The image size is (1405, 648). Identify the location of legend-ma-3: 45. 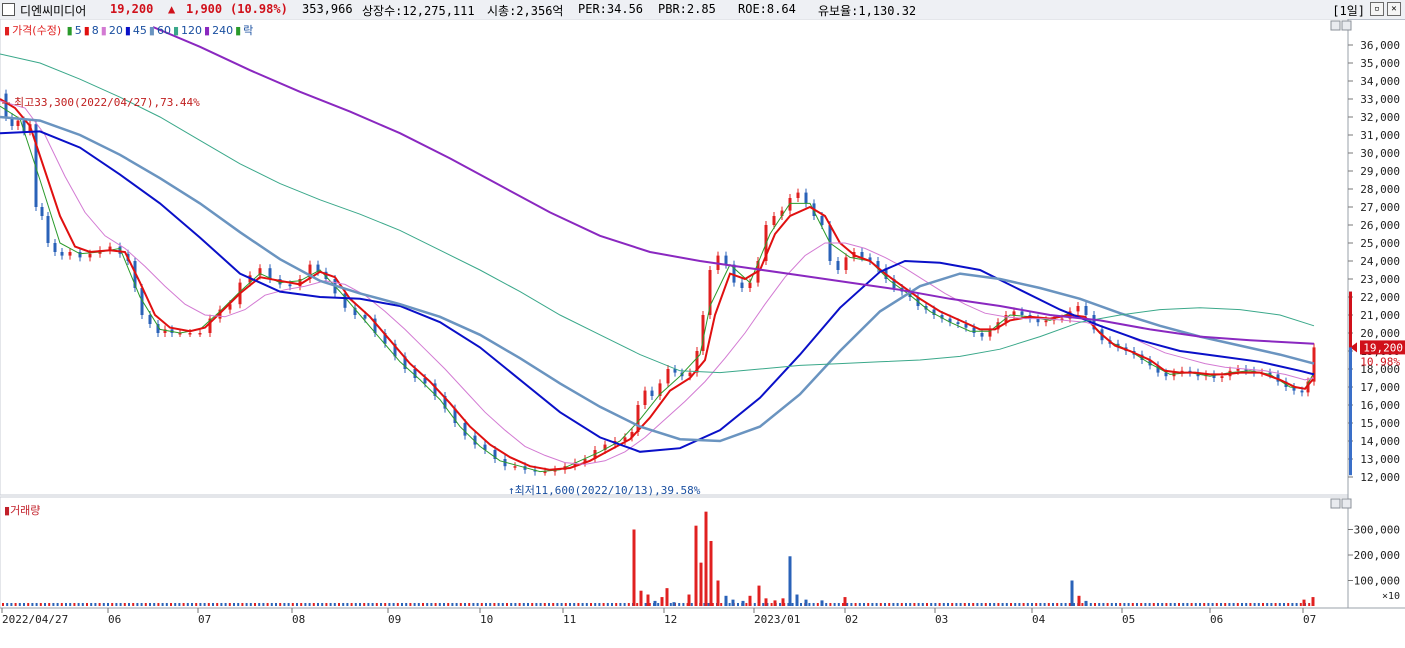
(139, 30).